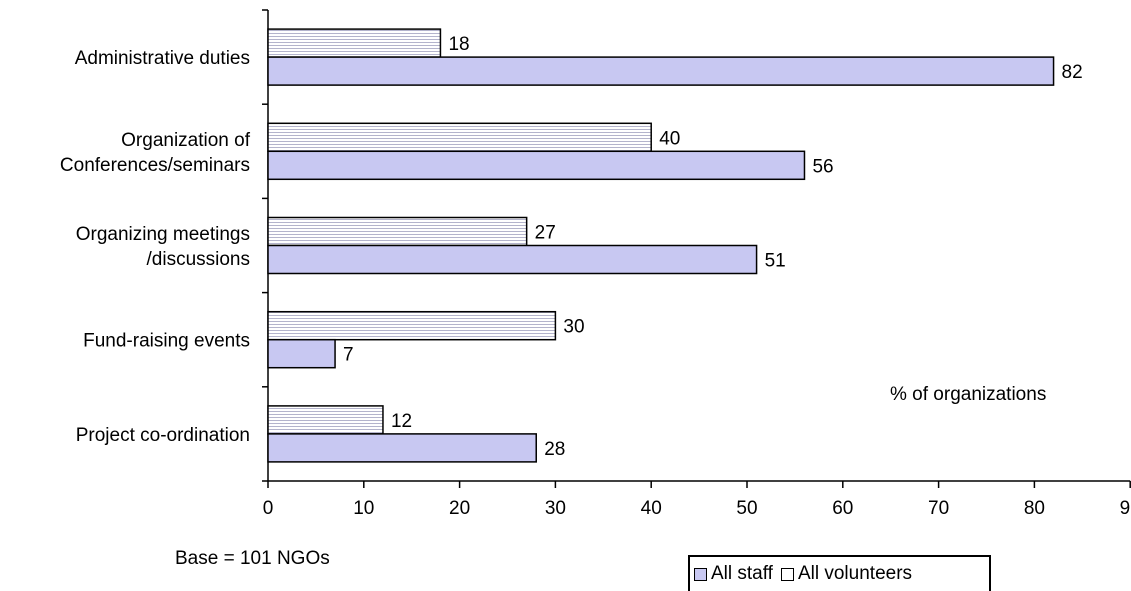 This screenshot has height=591, width=1131. I want to click on x-tick-label: 70, so click(938, 508).